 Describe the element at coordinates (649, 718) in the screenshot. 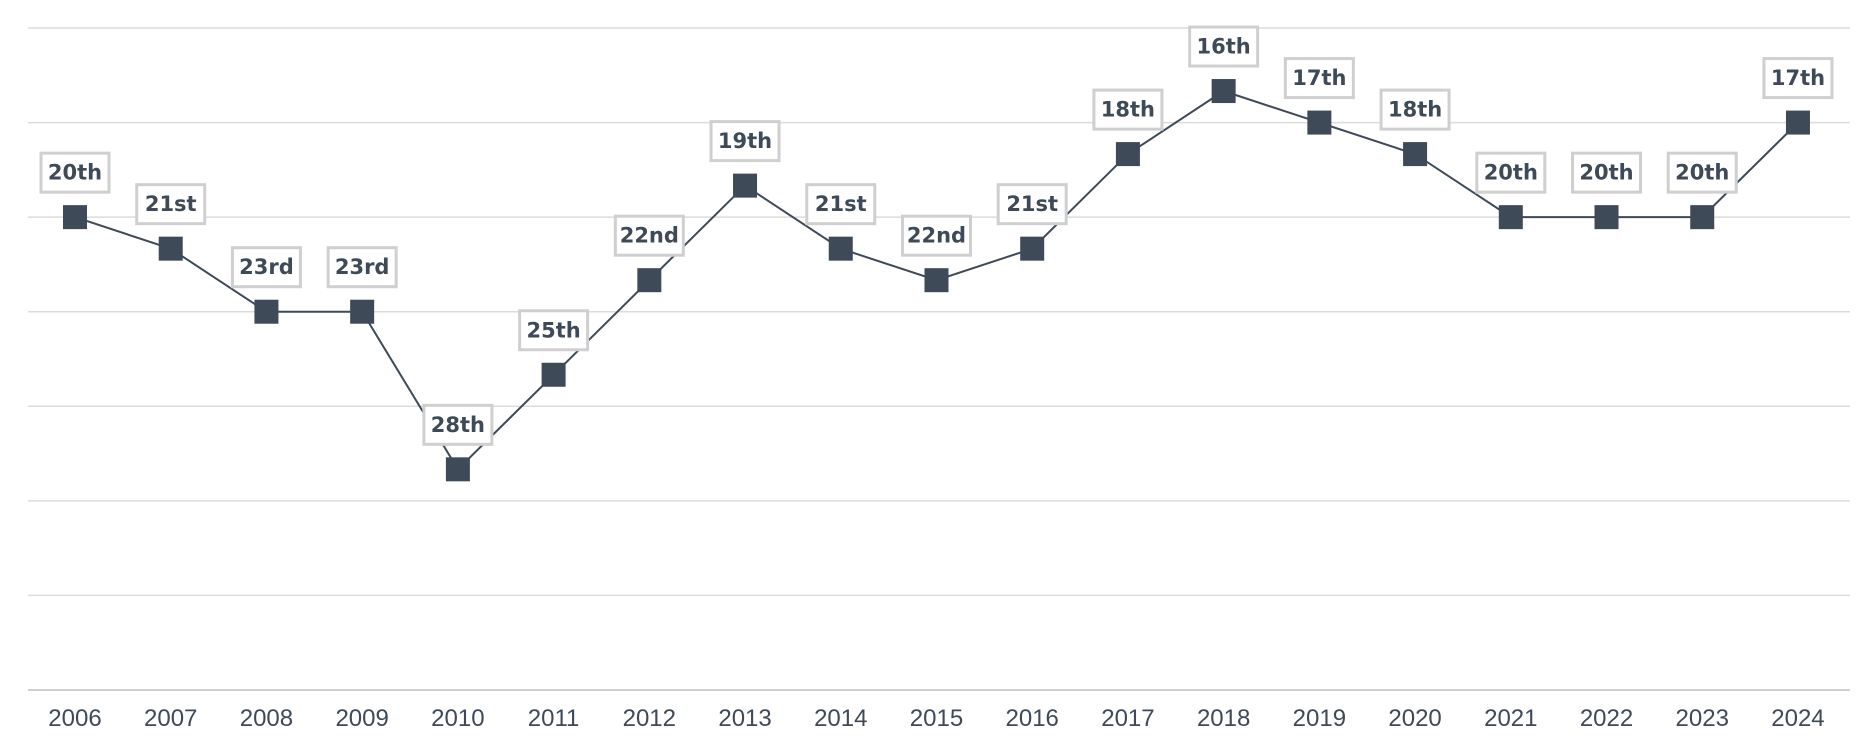

I see `x-tick-label: 2012` at that location.